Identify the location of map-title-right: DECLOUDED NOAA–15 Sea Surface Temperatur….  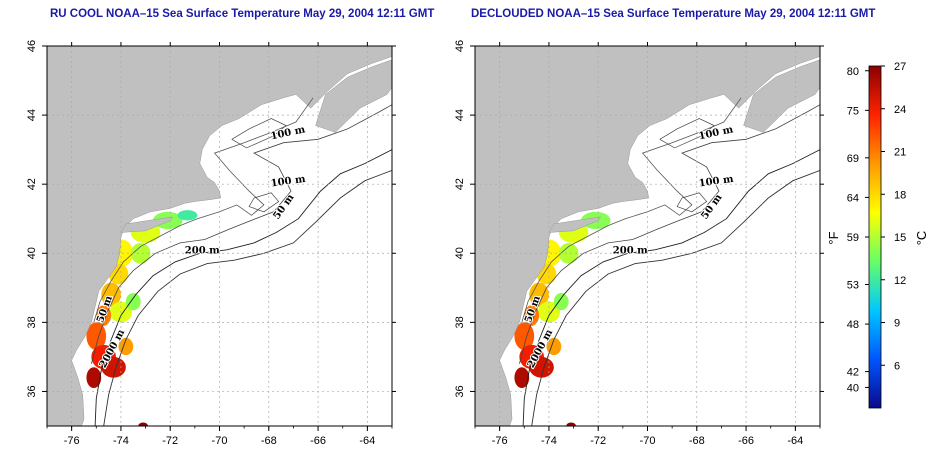
(673, 14).